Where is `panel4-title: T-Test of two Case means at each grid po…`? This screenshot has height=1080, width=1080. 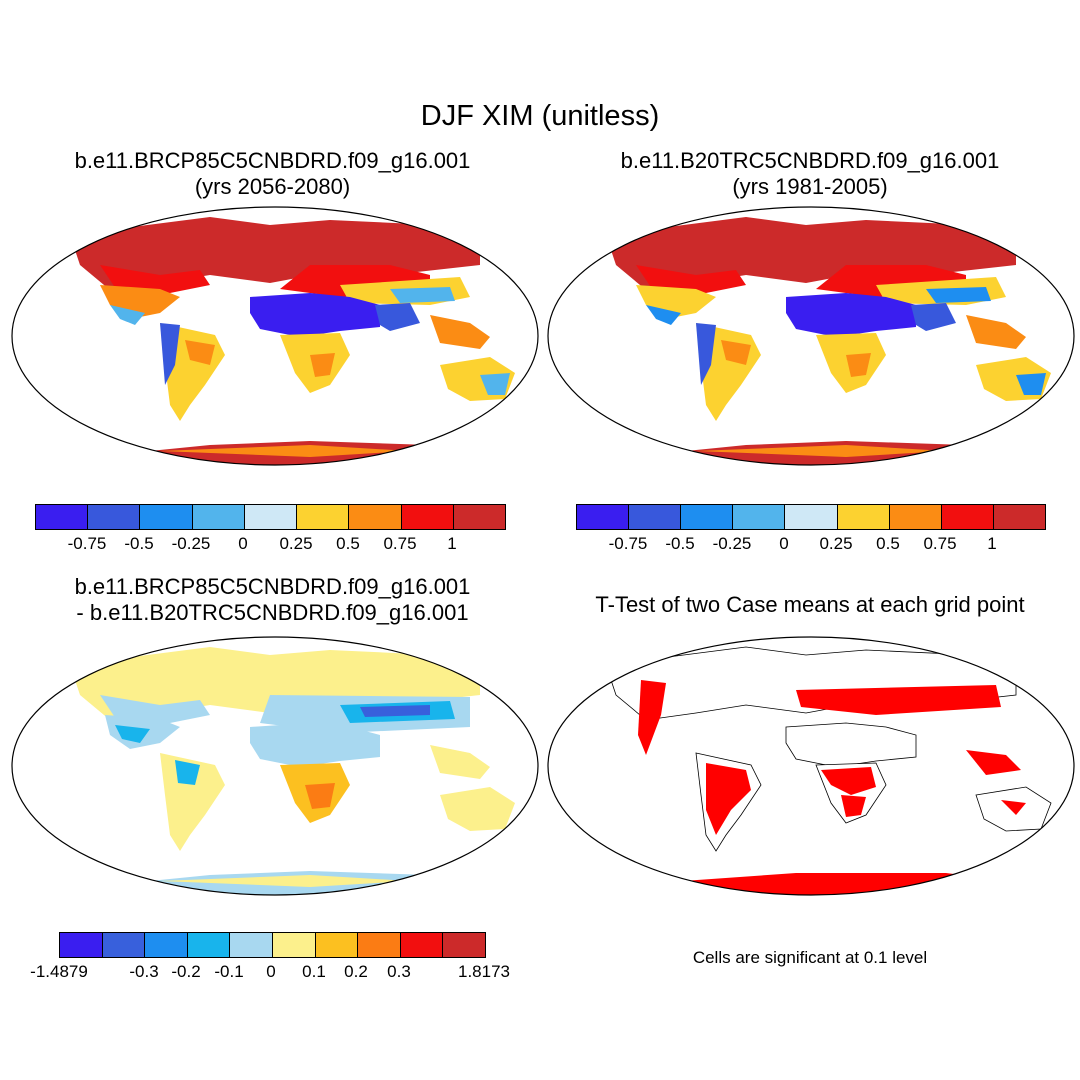
panel4-title: T-Test of two Case means at each grid po… is located at coordinates (810, 605).